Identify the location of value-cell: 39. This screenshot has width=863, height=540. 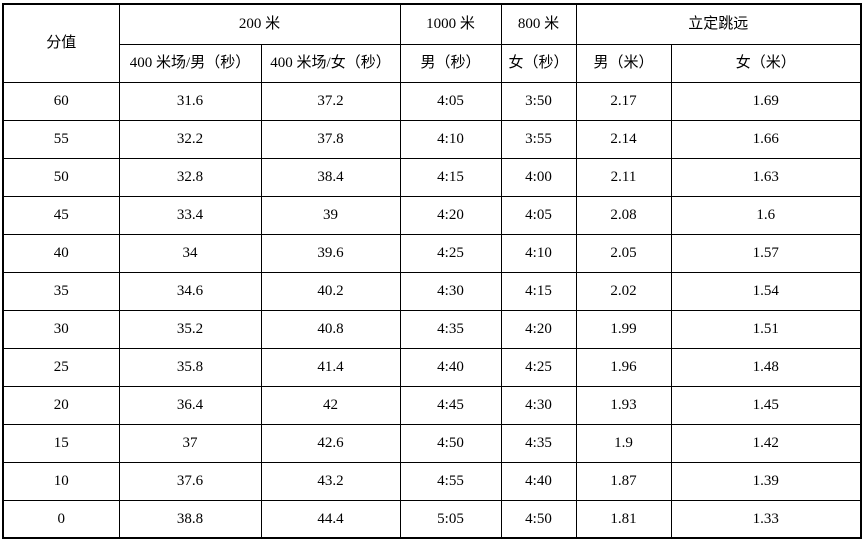
(330, 215).